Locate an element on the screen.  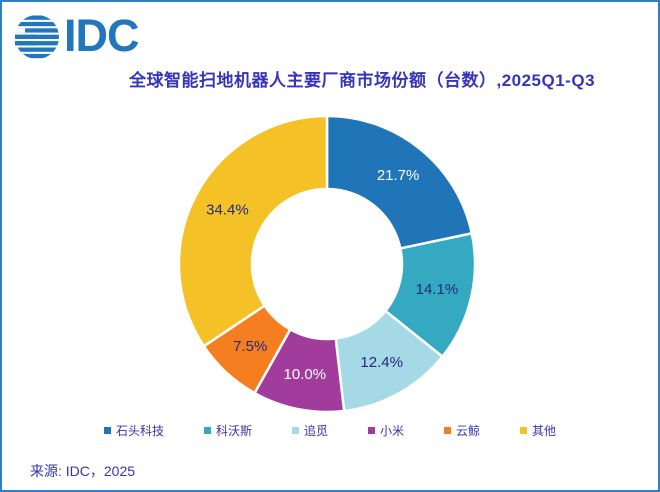
legend-item-4: 云鲸 is located at coordinates (462, 430).